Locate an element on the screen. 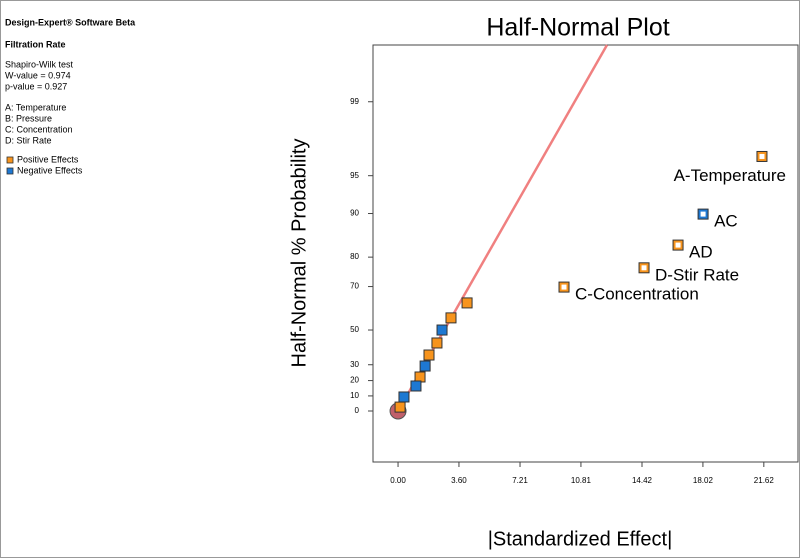  point-label: D-Stir Rate is located at coordinates (697, 274).